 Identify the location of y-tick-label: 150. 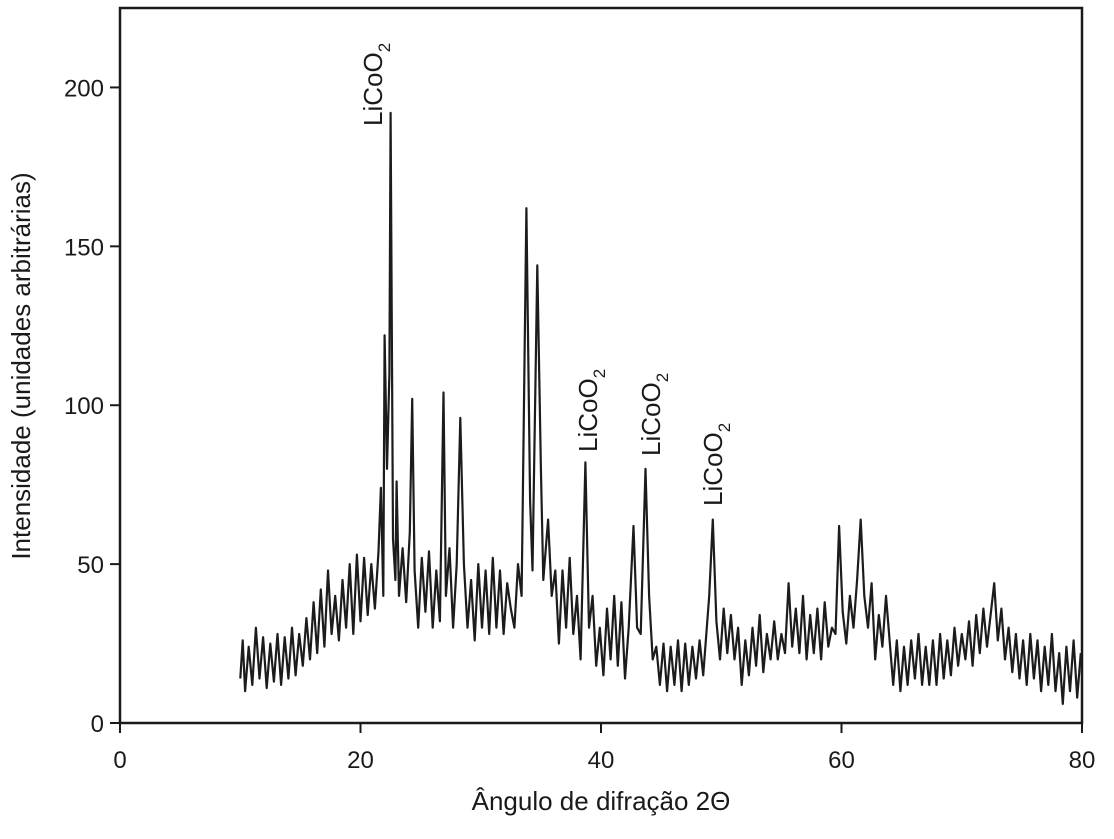
(84, 247).